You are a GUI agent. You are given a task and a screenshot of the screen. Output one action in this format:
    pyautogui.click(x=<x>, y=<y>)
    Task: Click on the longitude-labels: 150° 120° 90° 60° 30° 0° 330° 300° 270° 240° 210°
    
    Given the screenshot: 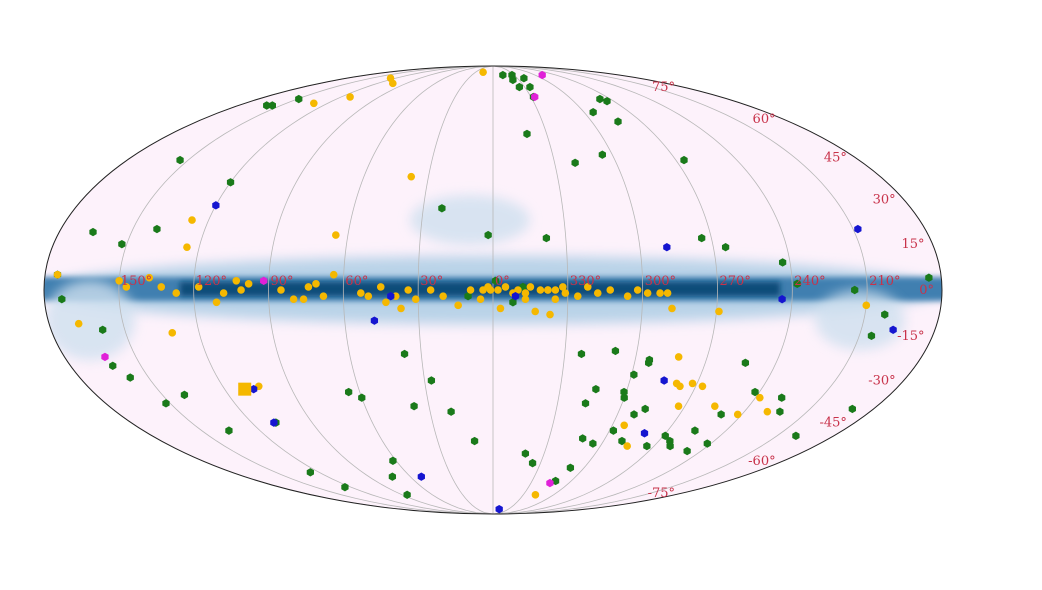 What is the action you would take?
    pyautogui.click(x=511, y=281)
    